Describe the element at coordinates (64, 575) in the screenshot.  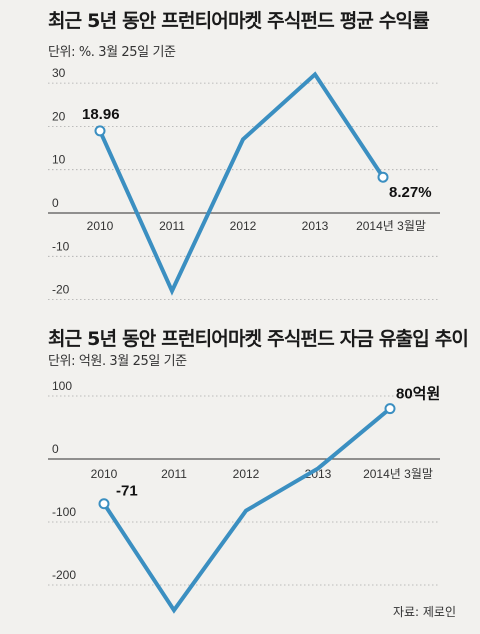
I see `y-tick-label: -200` at that location.